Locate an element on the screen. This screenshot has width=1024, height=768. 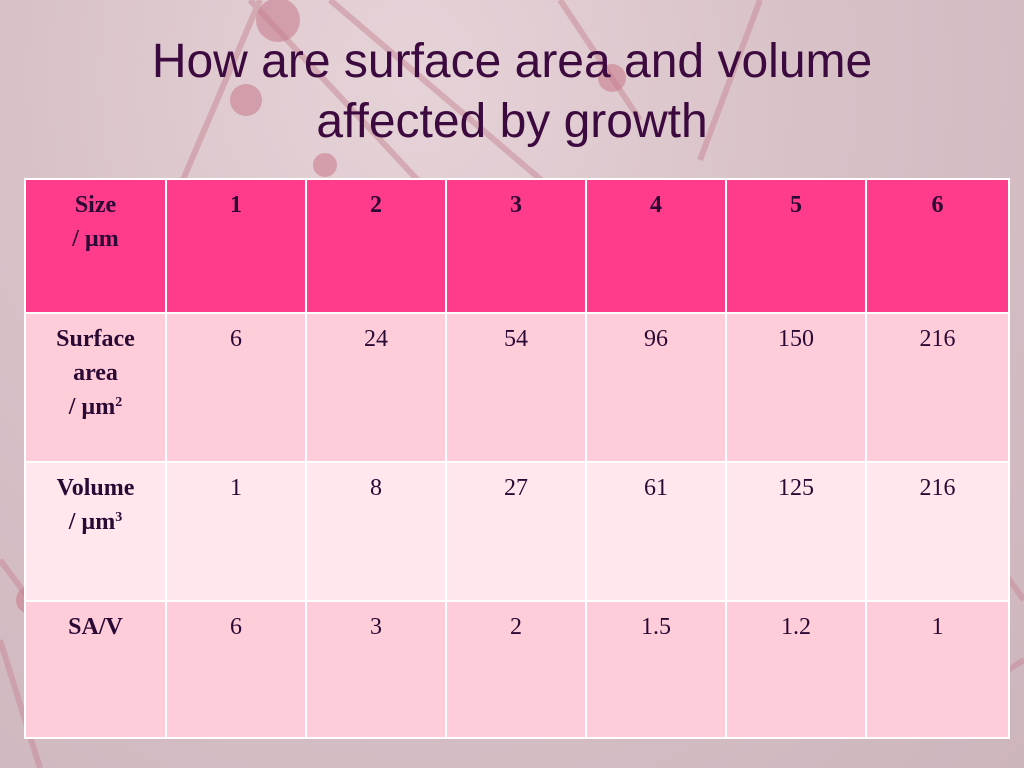
table-cell: 24 is located at coordinates (376, 387).